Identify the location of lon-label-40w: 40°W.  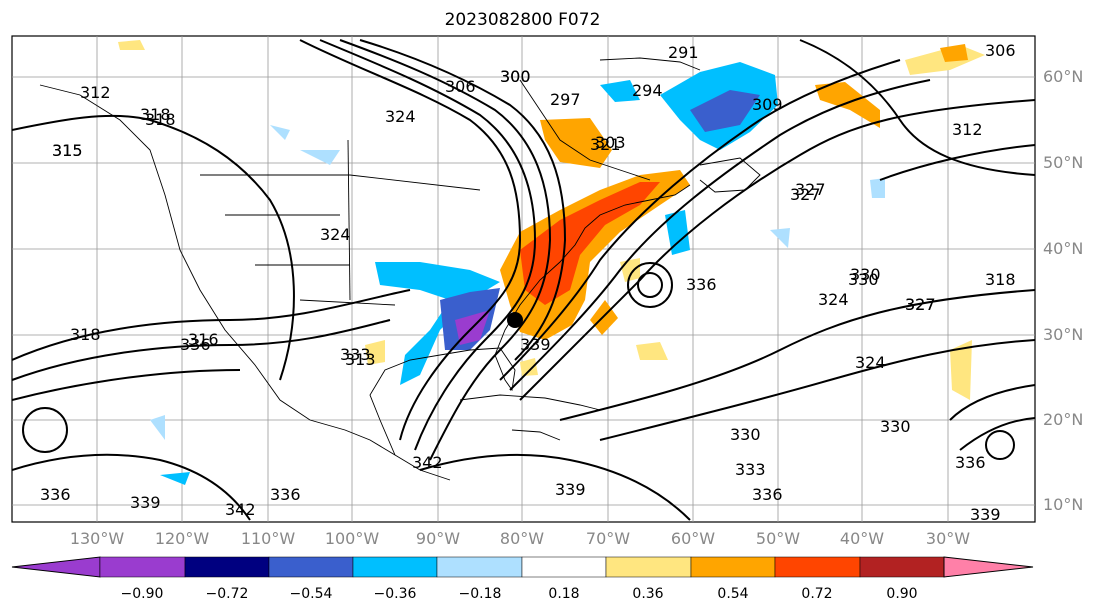
(862, 538).